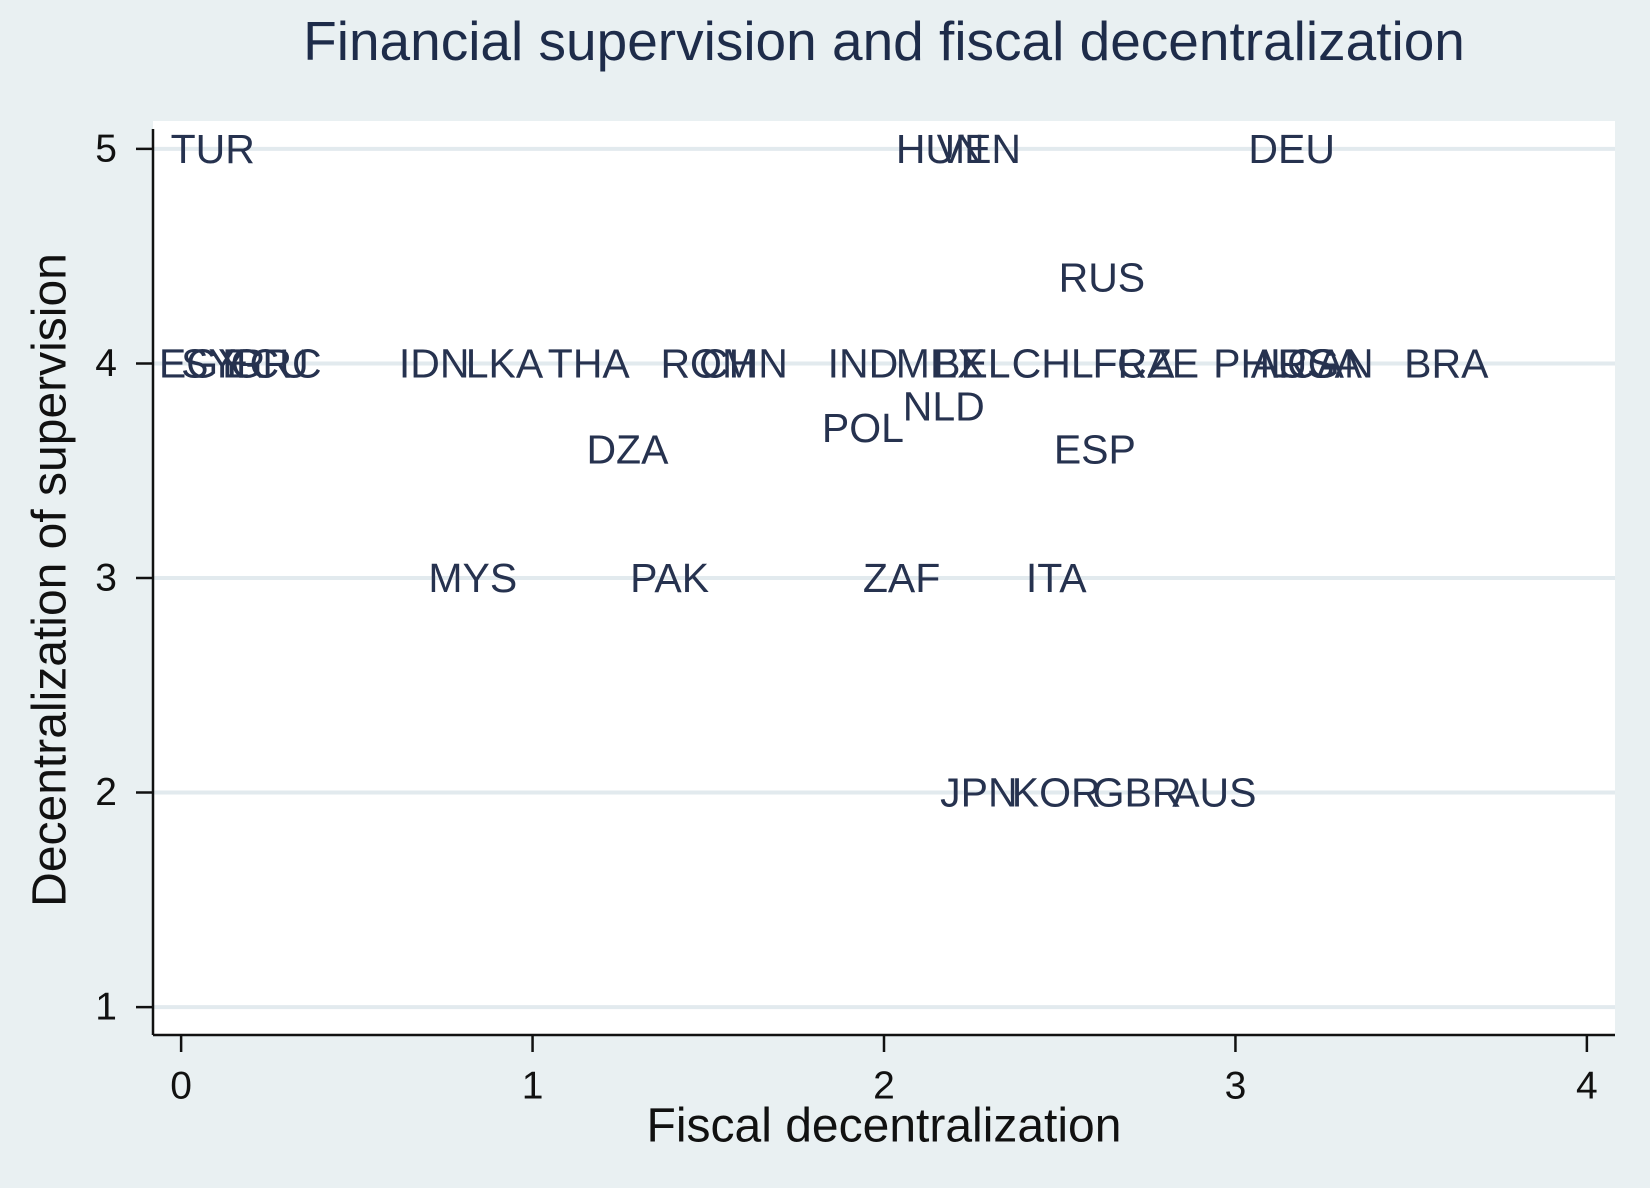 The image size is (1650, 1188). I want to click on point-label-zaf: ZAF, so click(901, 578).